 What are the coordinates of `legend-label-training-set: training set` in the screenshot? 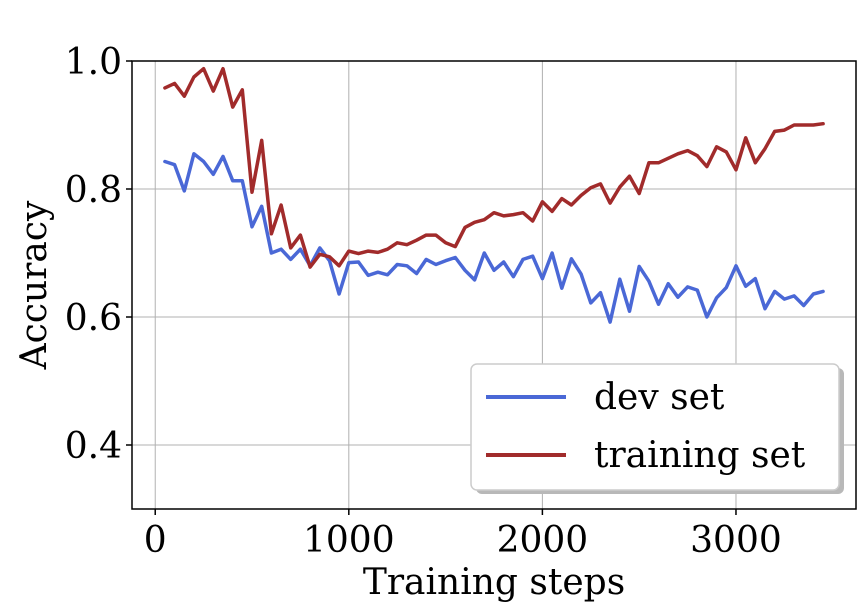 It's located at (700, 455).